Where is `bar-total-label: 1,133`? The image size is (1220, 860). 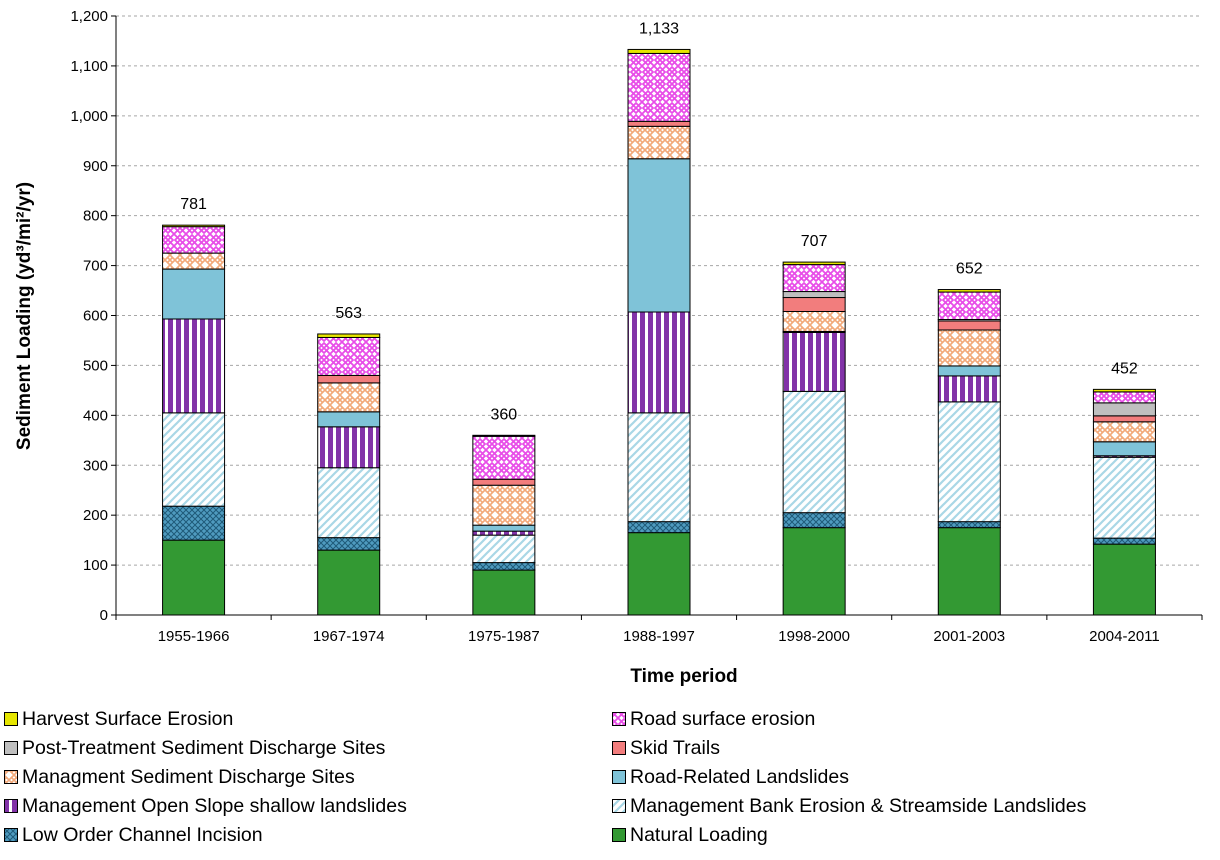
bar-total-label: 1,133 is located at coordinates (659, 28).